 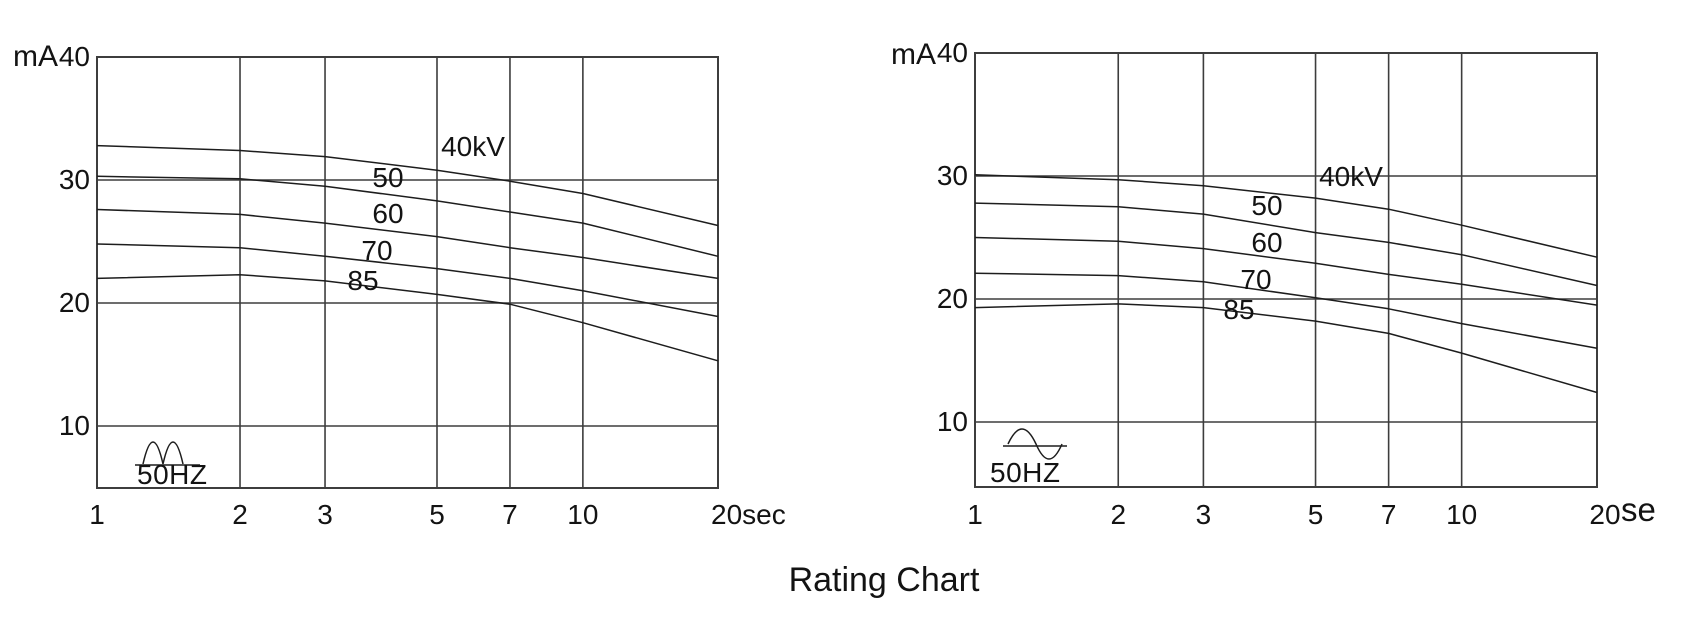 I want to click on x-tick-label: 20sec, so click(x=748, y=514).